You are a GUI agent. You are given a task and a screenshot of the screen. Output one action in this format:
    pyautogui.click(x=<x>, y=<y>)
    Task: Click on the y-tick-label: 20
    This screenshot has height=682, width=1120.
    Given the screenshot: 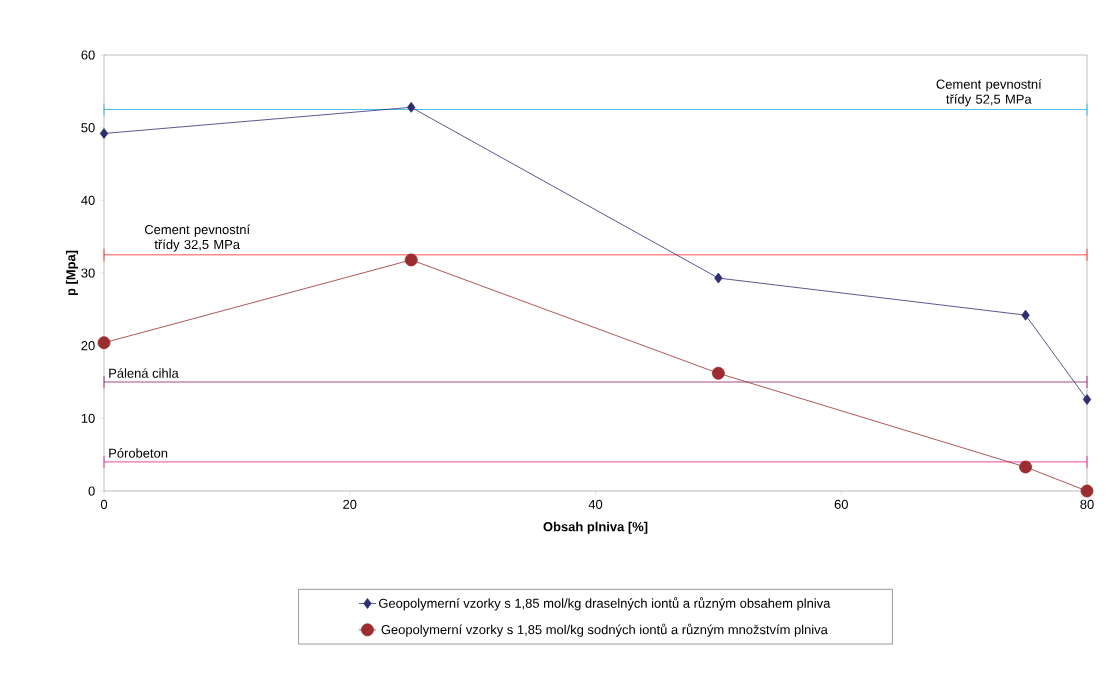 What is the action you would take?
    pyautogui.click(x=88, y=346)
    